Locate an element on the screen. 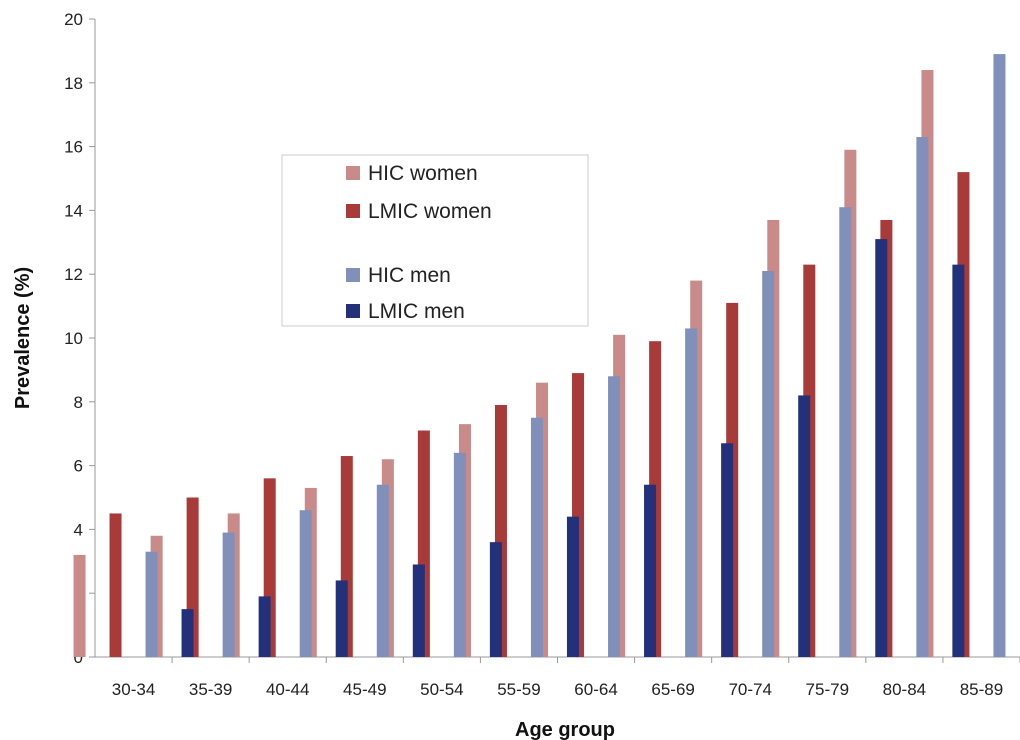 This screenshot has height=740, width=1020. legend-box is located at coordinates (435, 240).